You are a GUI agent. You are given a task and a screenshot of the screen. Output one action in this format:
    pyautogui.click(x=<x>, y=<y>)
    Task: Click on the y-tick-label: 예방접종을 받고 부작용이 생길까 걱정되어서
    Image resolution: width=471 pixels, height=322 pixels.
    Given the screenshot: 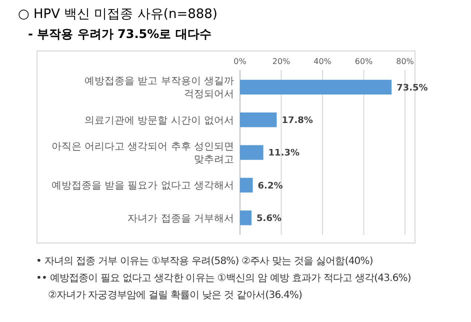 What is the action you would take?
    pyautogui.click(x=159, y=88)
    